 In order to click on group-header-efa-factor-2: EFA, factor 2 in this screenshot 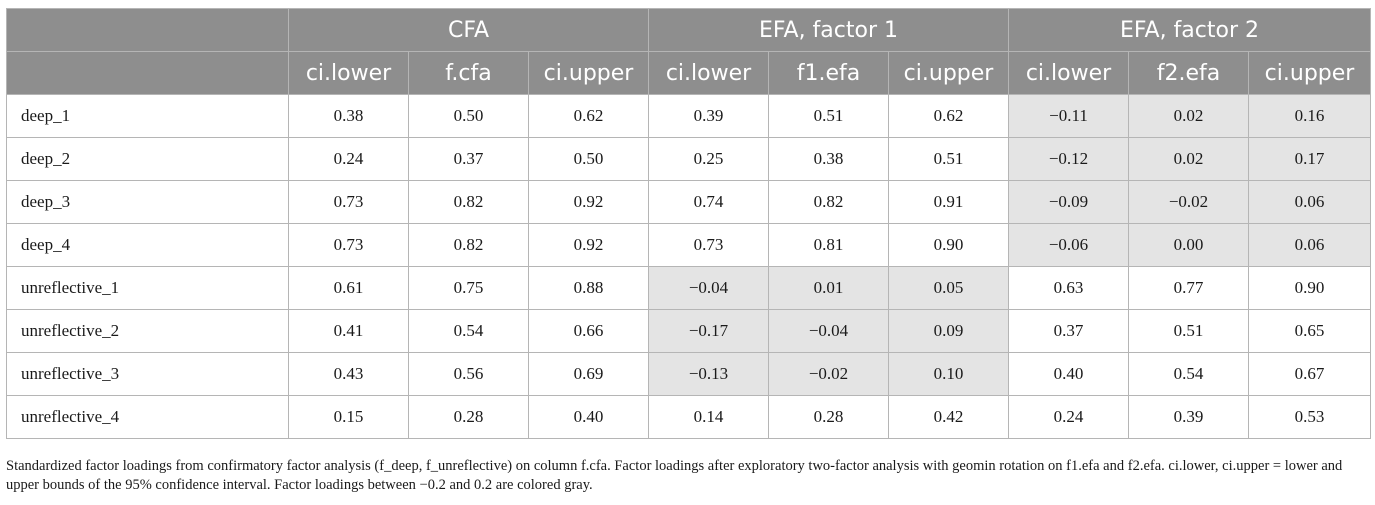, I will do `click(1189, 30)`.